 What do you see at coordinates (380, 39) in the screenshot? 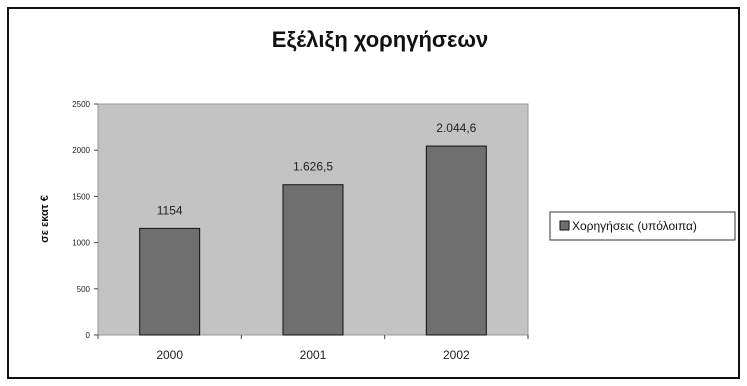
I see `chart-title: Εξέλιξη χορηγήσεων` at bounding box center [380, 39].